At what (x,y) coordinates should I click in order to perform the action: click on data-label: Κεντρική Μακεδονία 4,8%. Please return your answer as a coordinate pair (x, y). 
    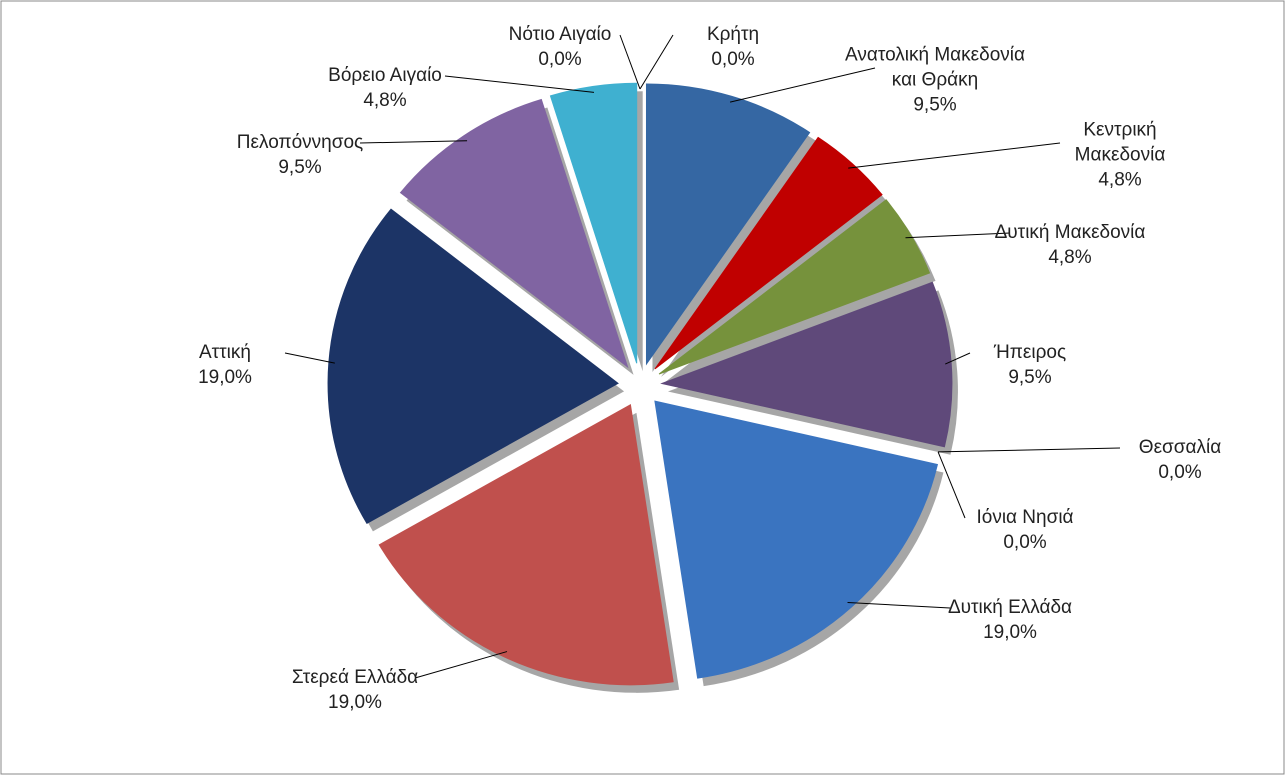
    Looking at the image, I should click on (1120, 155).